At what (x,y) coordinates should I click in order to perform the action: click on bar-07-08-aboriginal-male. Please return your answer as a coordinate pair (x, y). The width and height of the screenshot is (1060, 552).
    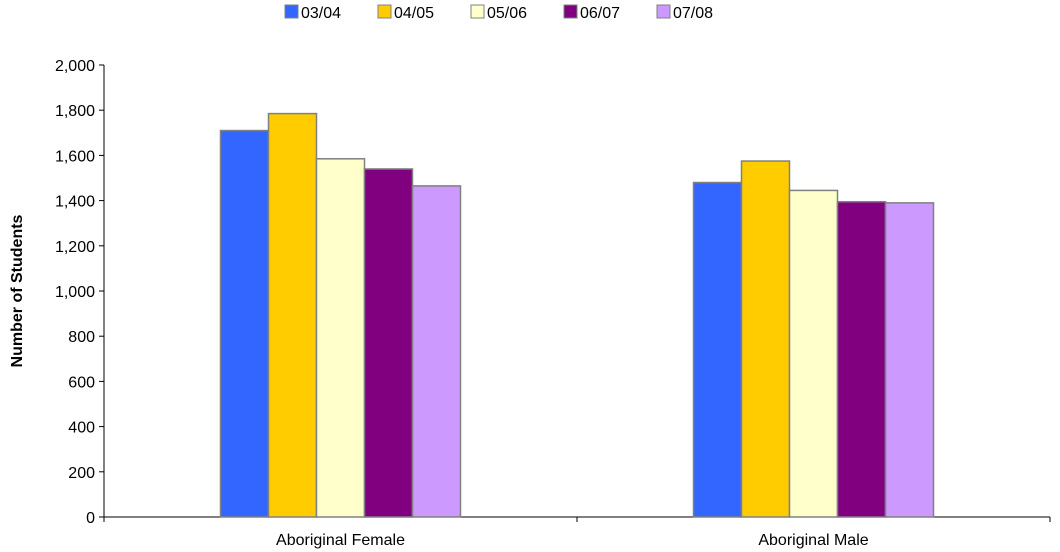
    Looking at the image, I should click on (909, 360).